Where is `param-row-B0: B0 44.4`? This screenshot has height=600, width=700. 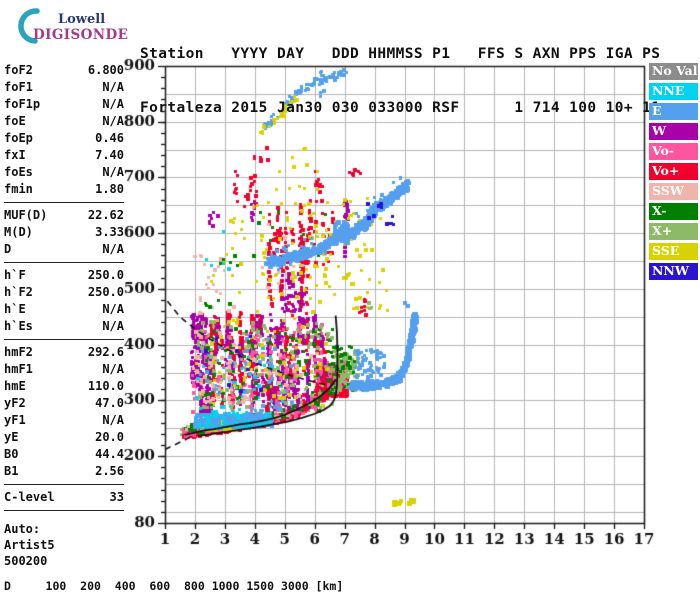 param-row-B0: B0 44.4 is located at coordinates (64, 454).